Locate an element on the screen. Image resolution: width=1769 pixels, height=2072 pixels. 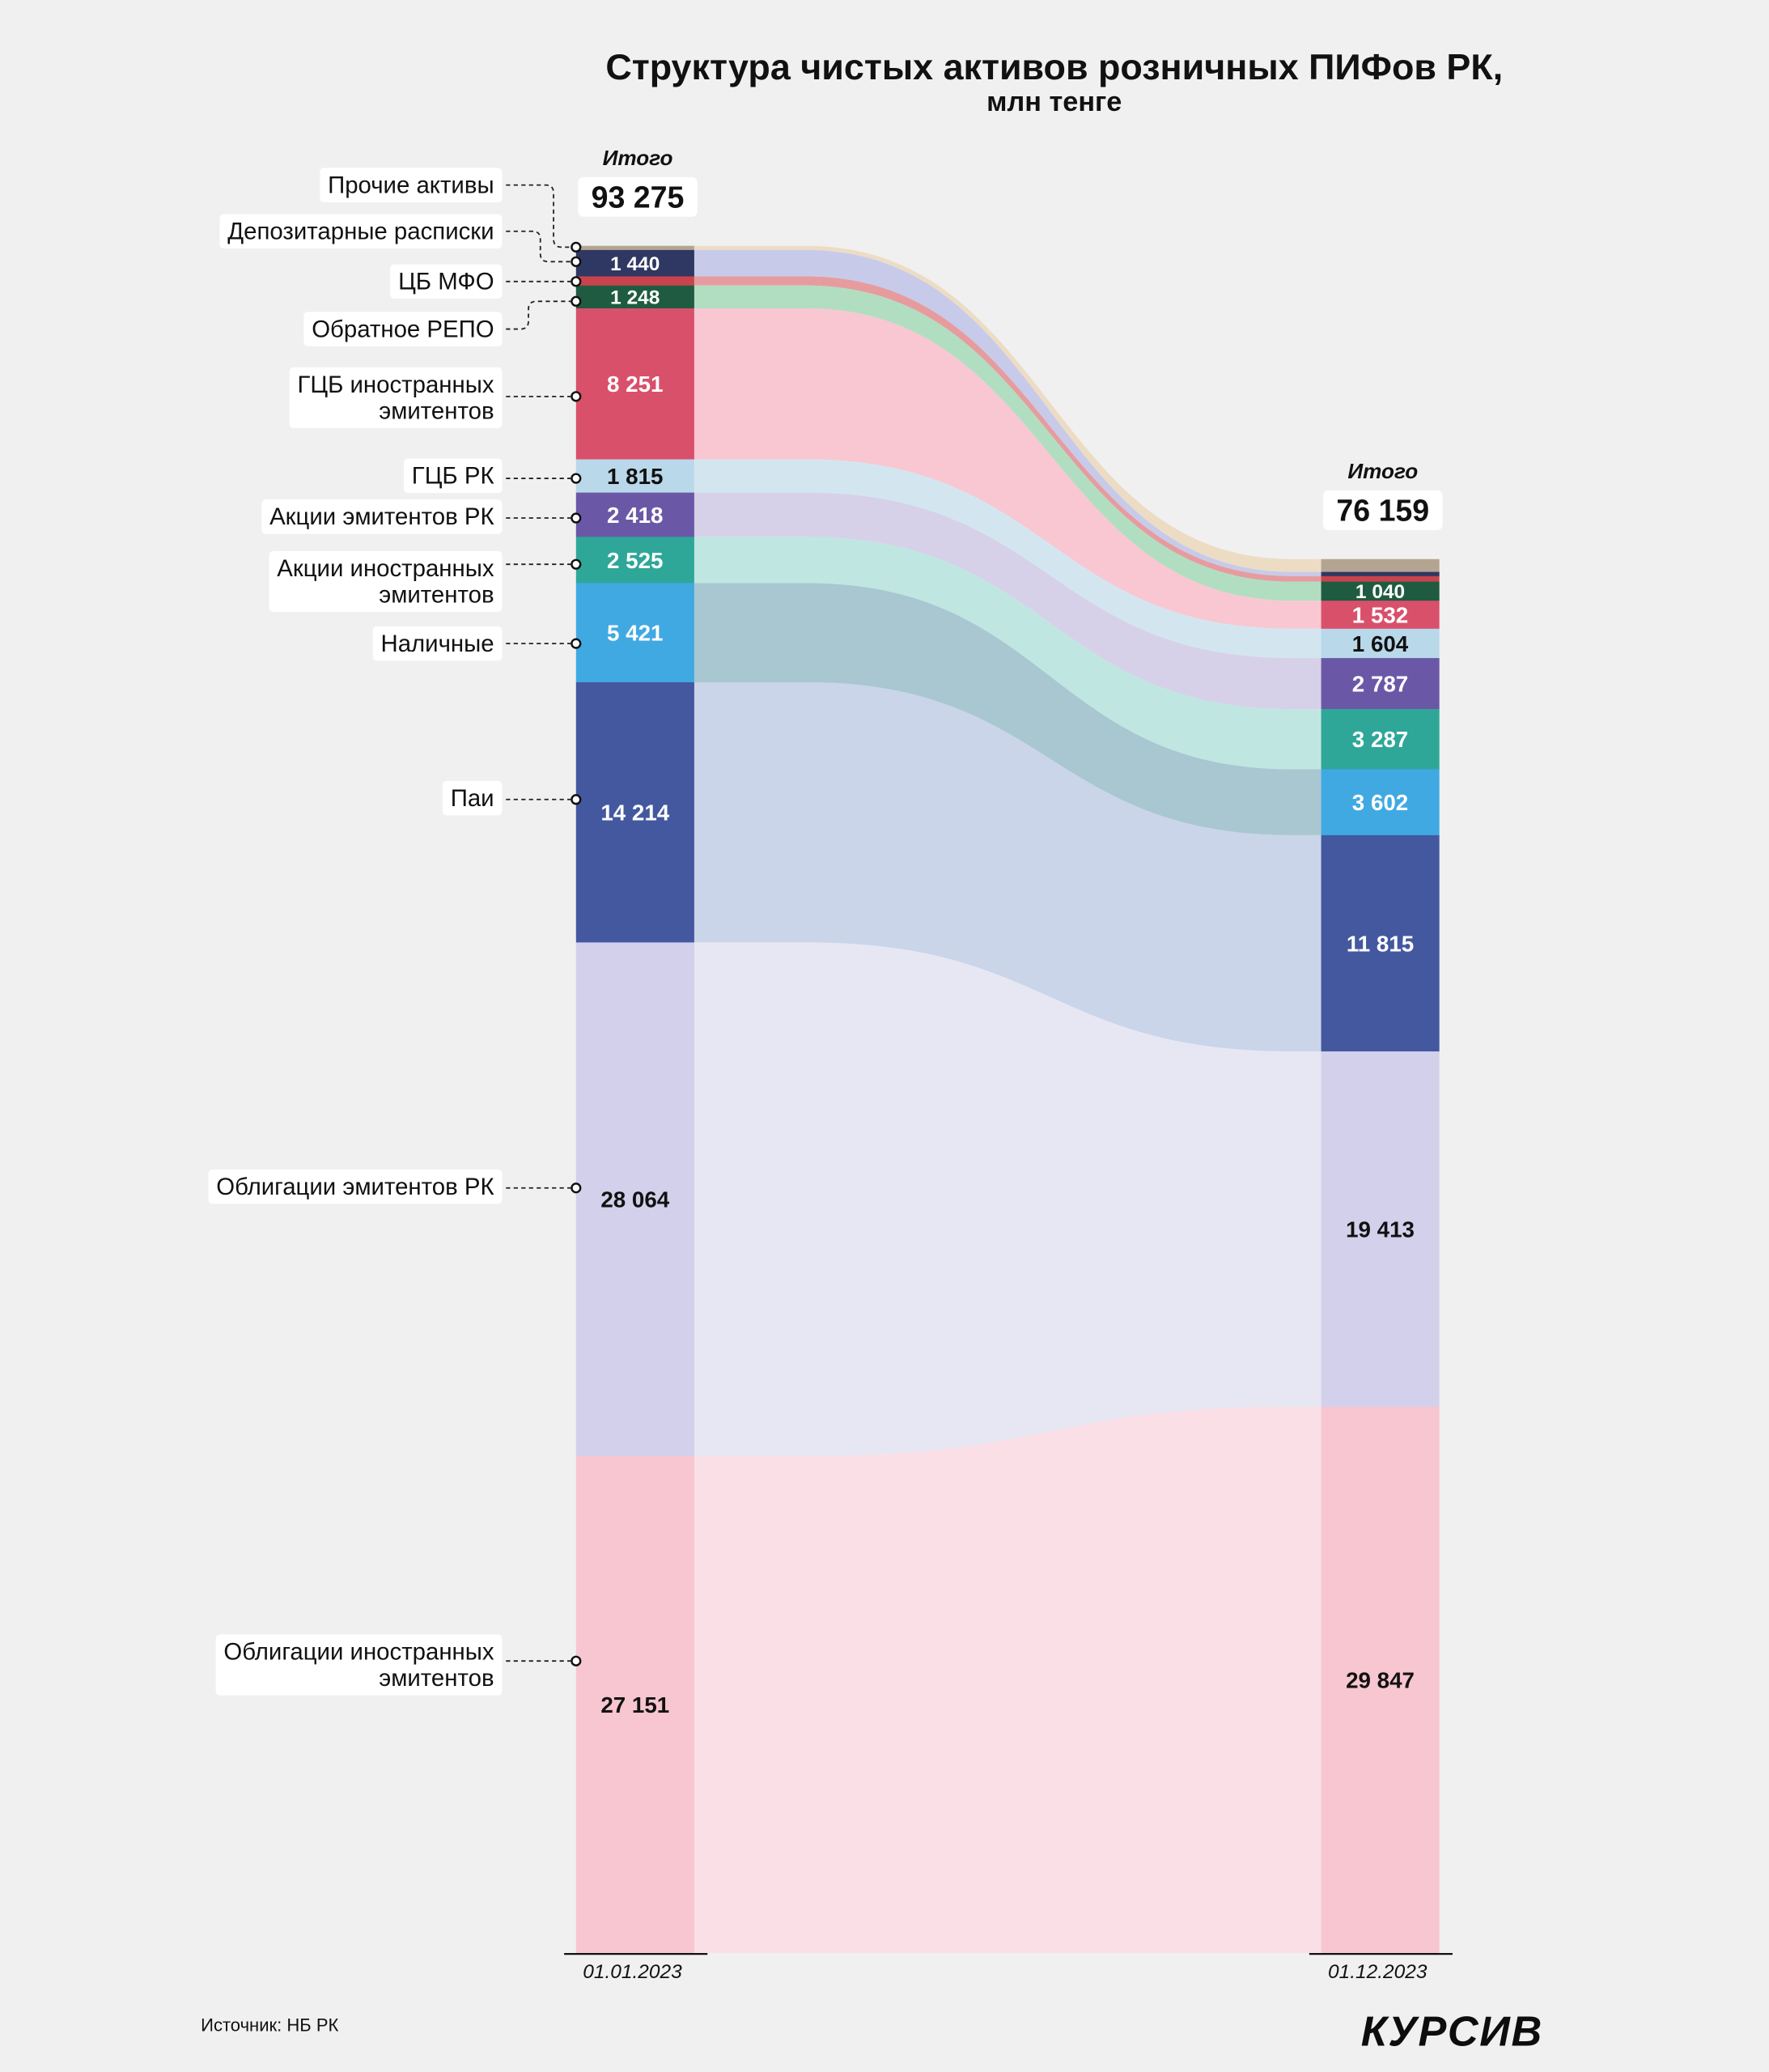
brand-logo: КУРСИВ is located at coordinates (1452, 2031).